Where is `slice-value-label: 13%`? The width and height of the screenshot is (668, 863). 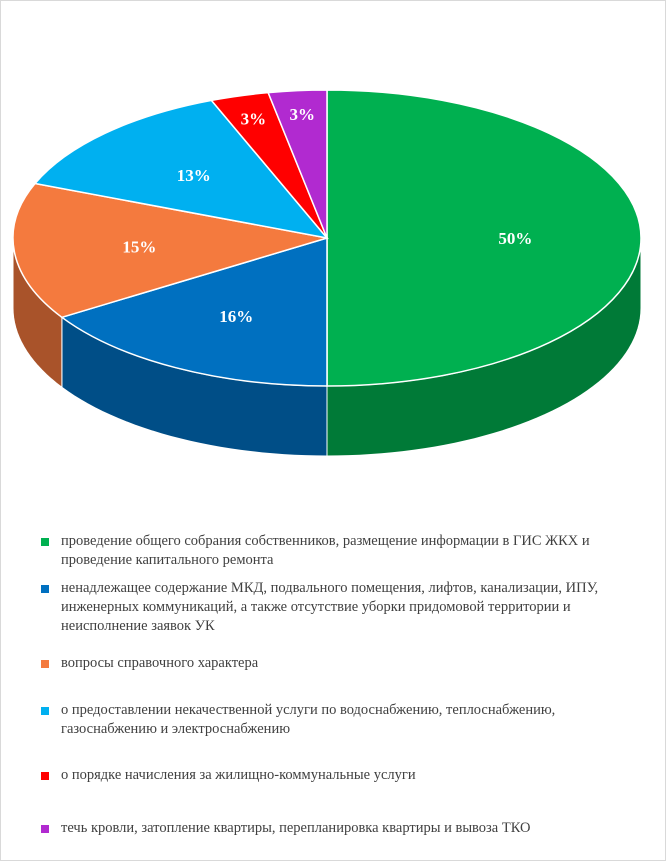
slice-value-label: 13% is located at coordinates (194, 175).